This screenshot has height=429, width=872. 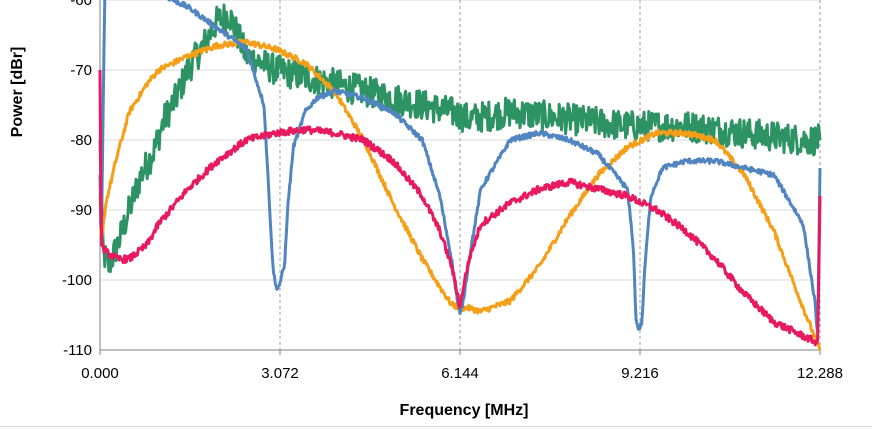 I want to click on y-tick-label: -80, so click(x=81, y=140).